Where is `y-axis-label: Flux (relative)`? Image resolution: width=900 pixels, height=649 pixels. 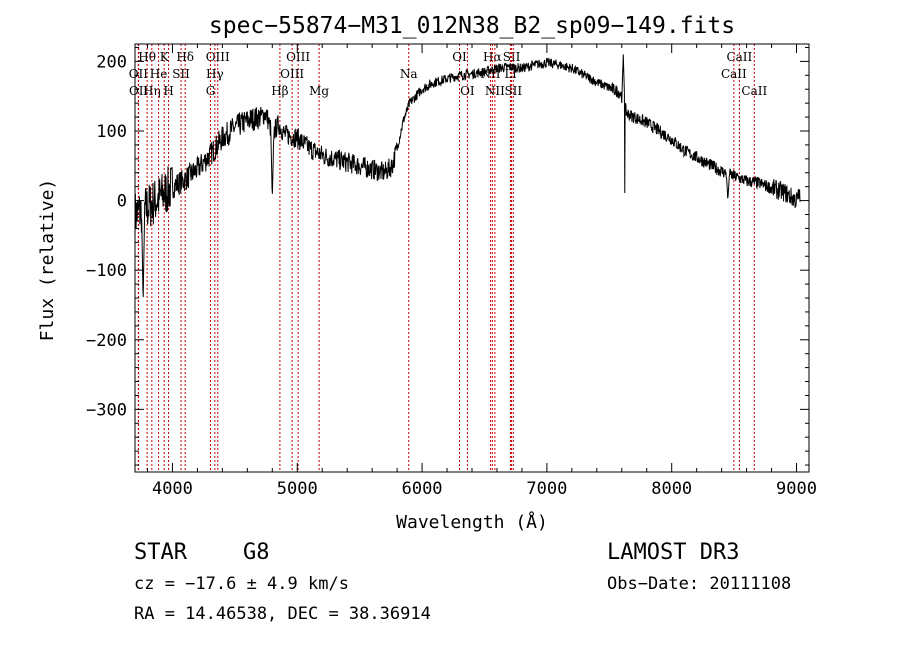 y-axis-label: Flux (relative) is located at coordinates (47, 260).